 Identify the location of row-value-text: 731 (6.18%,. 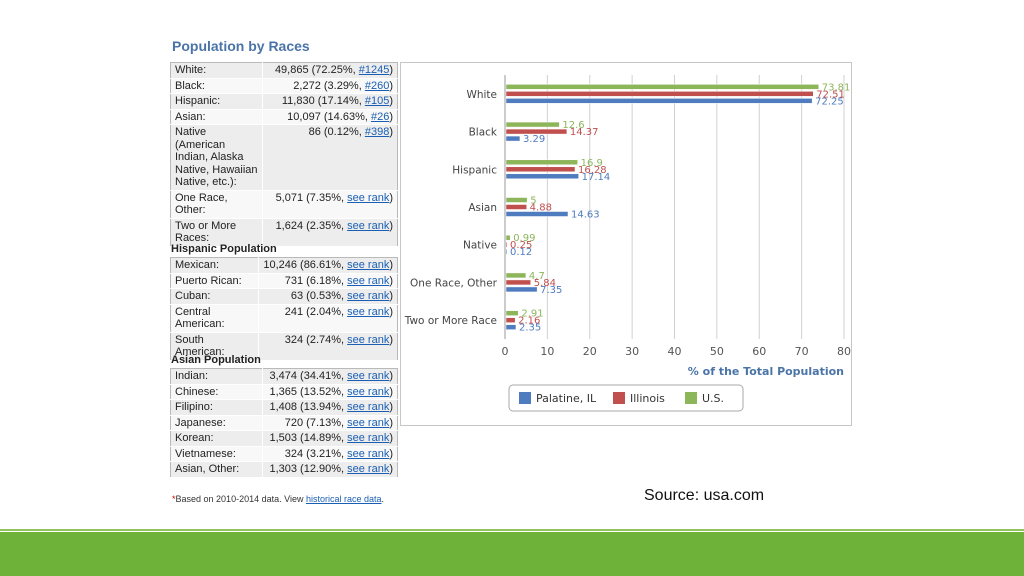
(316, 280).